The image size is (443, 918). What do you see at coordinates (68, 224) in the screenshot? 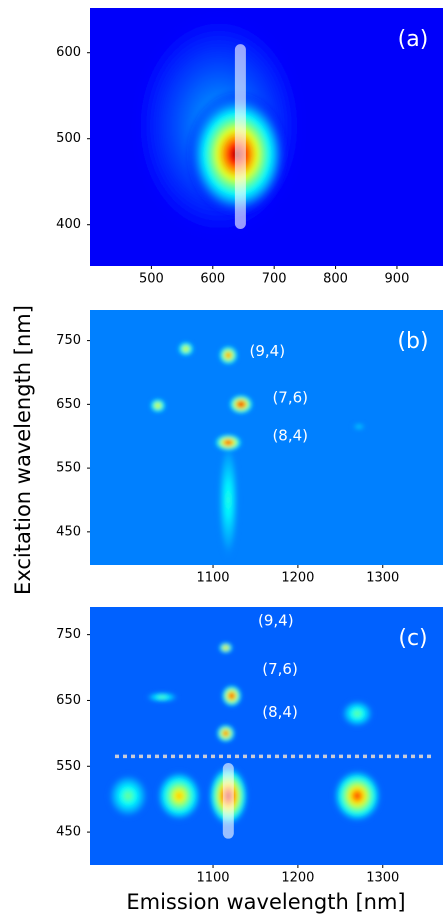
I see `y-tick-label: 400` at bounding box center [68, 224].